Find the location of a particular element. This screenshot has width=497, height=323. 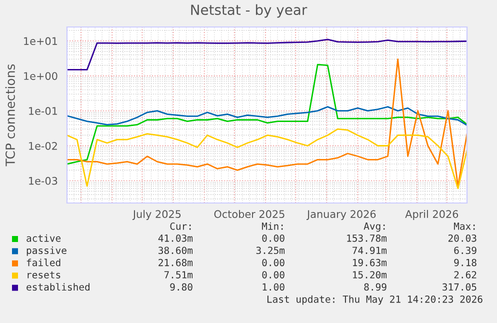

text: 1.00 is located at coordinates (273, 287).